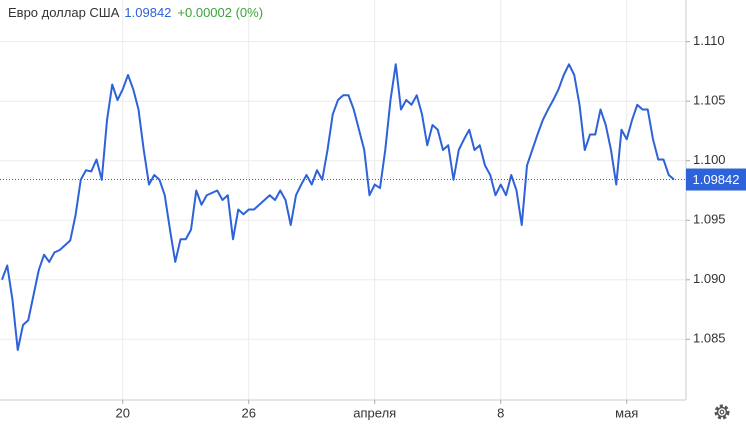  I want to click on gear-hole, so click(722, 412).